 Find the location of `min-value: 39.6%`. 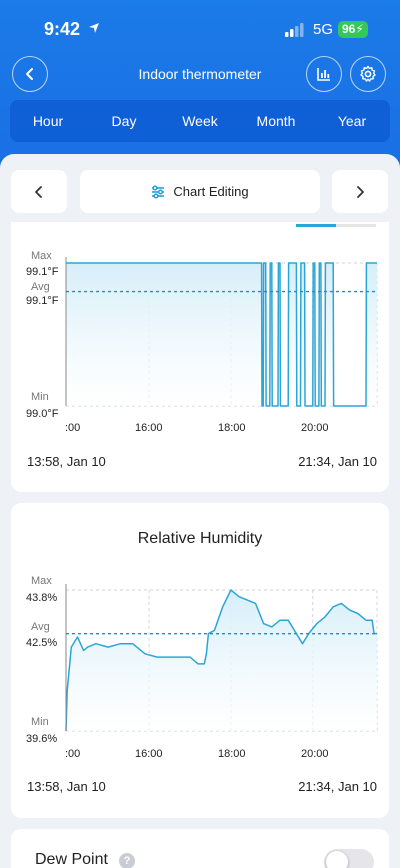

min-value: 39.6% is located at coordinates (42, 739).